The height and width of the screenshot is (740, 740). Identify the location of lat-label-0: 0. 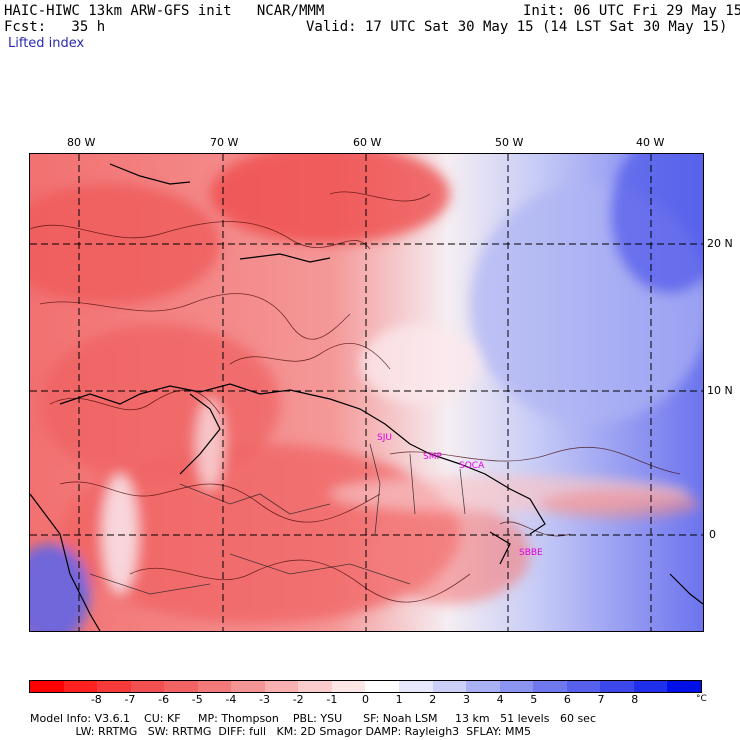
(712, 534).